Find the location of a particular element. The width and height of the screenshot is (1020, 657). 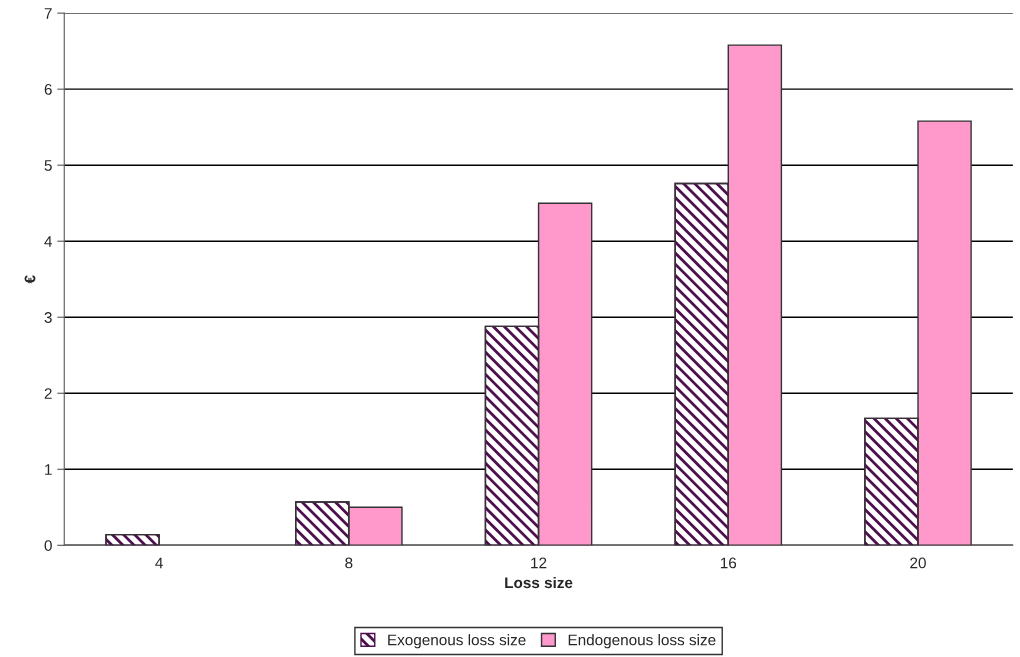

y-tick-label: 7 is located at coordinates (48, 13).